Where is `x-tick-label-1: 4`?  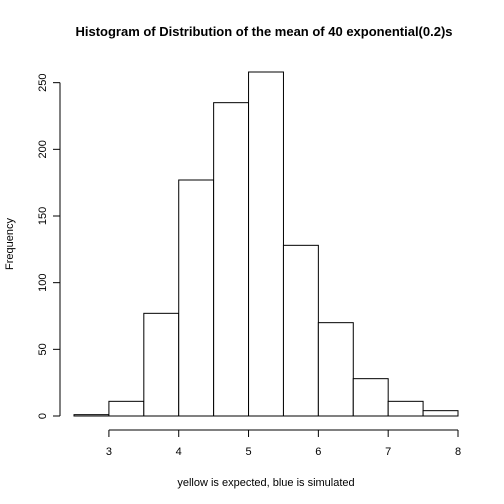
x-tick-label-1: 4 is located at coordinates (179, 452).